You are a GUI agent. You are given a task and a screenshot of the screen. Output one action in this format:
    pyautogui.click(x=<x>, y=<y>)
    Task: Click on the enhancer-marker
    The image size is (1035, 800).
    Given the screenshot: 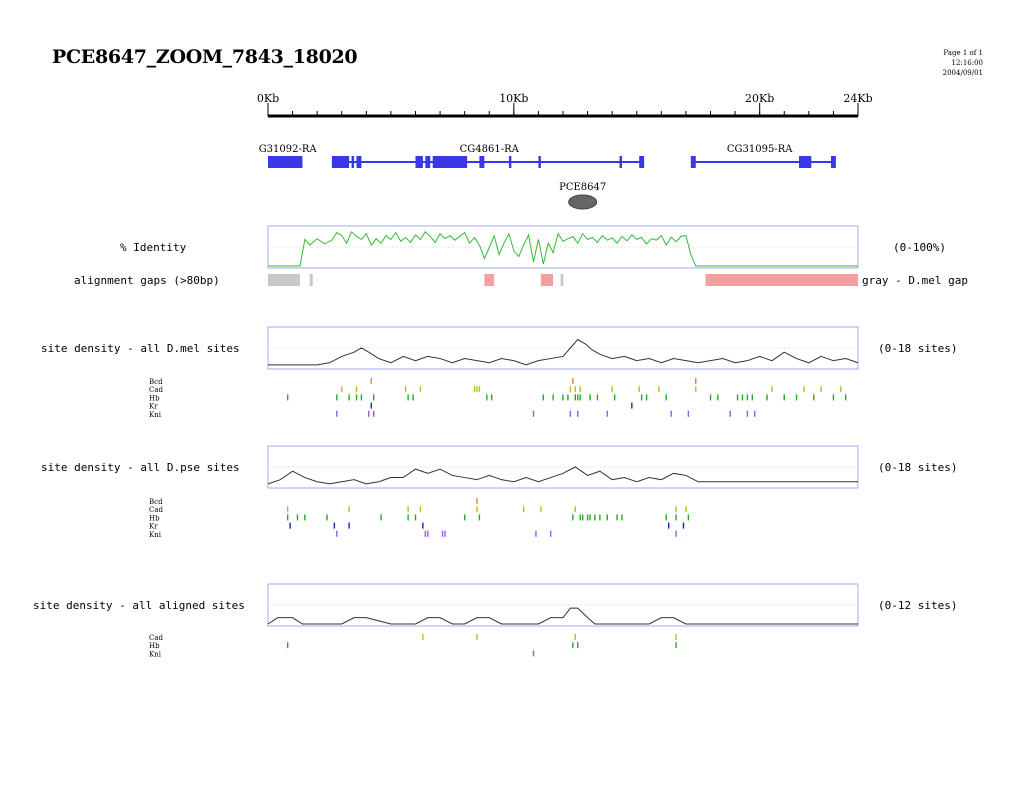 What is the action you would take?
    pyautogui.click(x=583, y=202)
    